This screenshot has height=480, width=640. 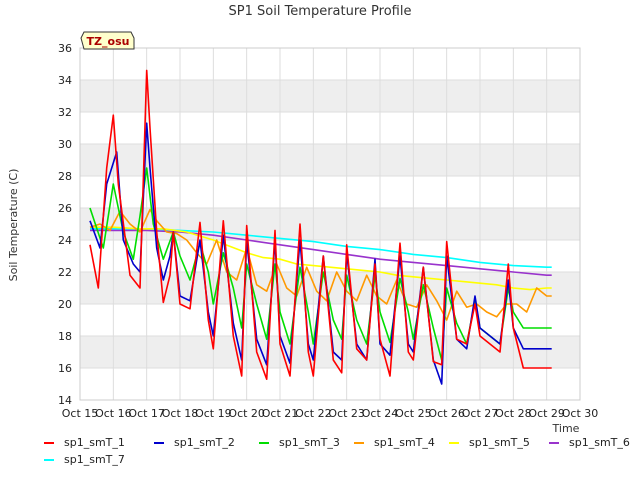 What do you see at coordinates (13, 225) in the screenshot?
I see `y-axis-label: Soil Temperature (C)` at bounding box center [13, 225].